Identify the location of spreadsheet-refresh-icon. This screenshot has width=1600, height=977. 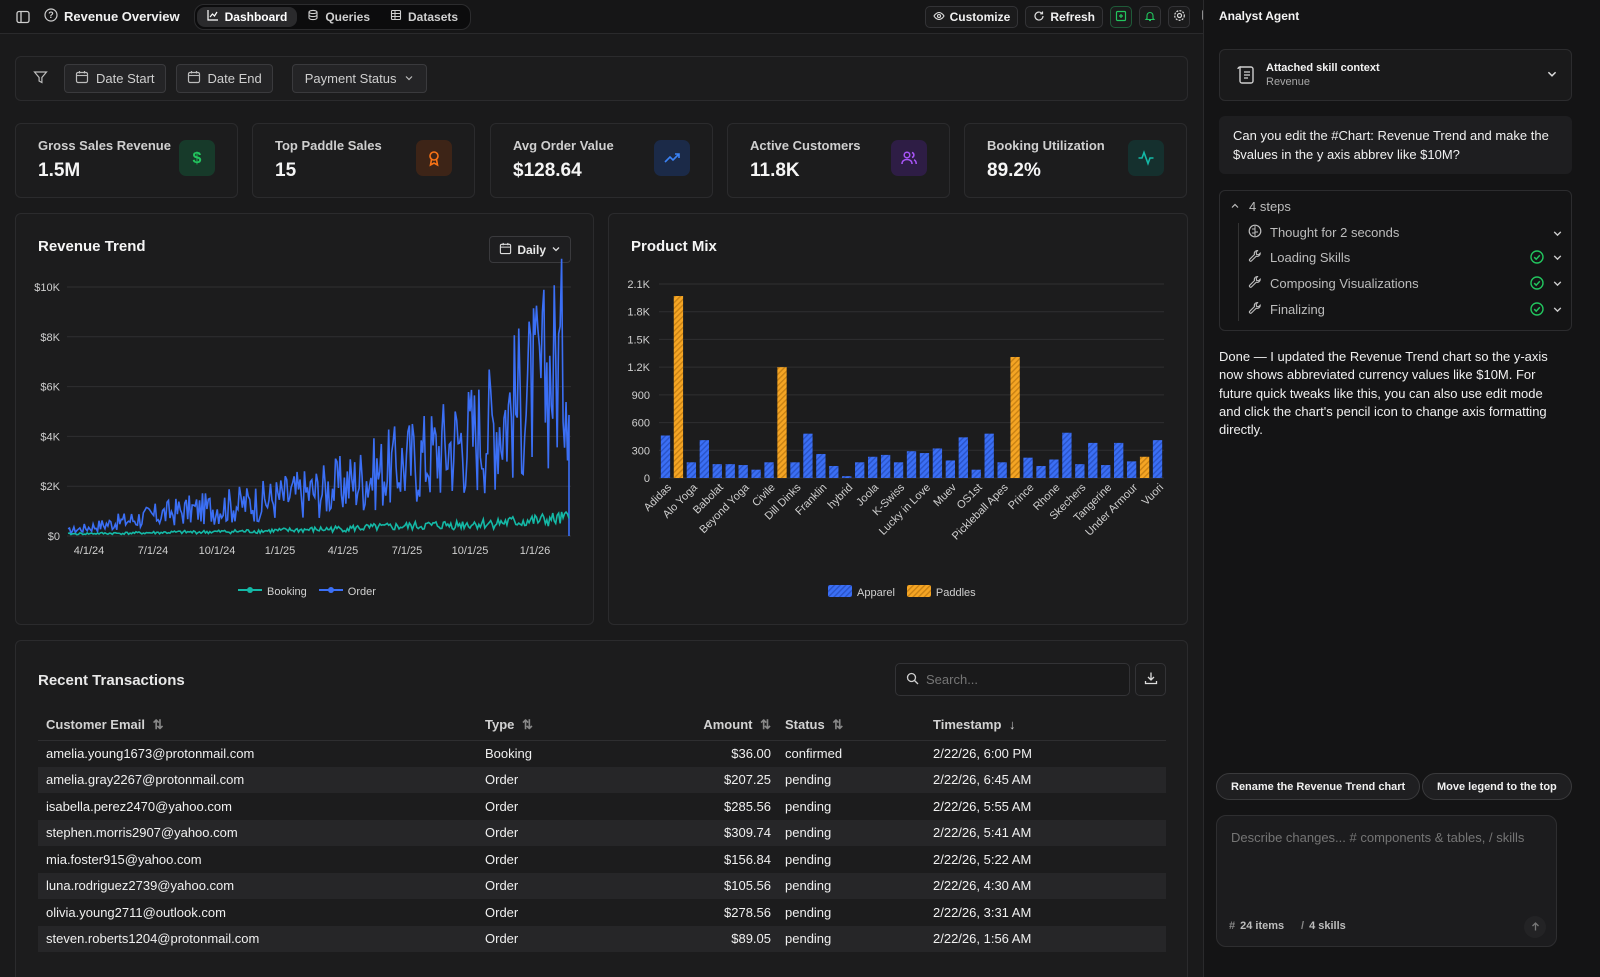
(1121, 17).